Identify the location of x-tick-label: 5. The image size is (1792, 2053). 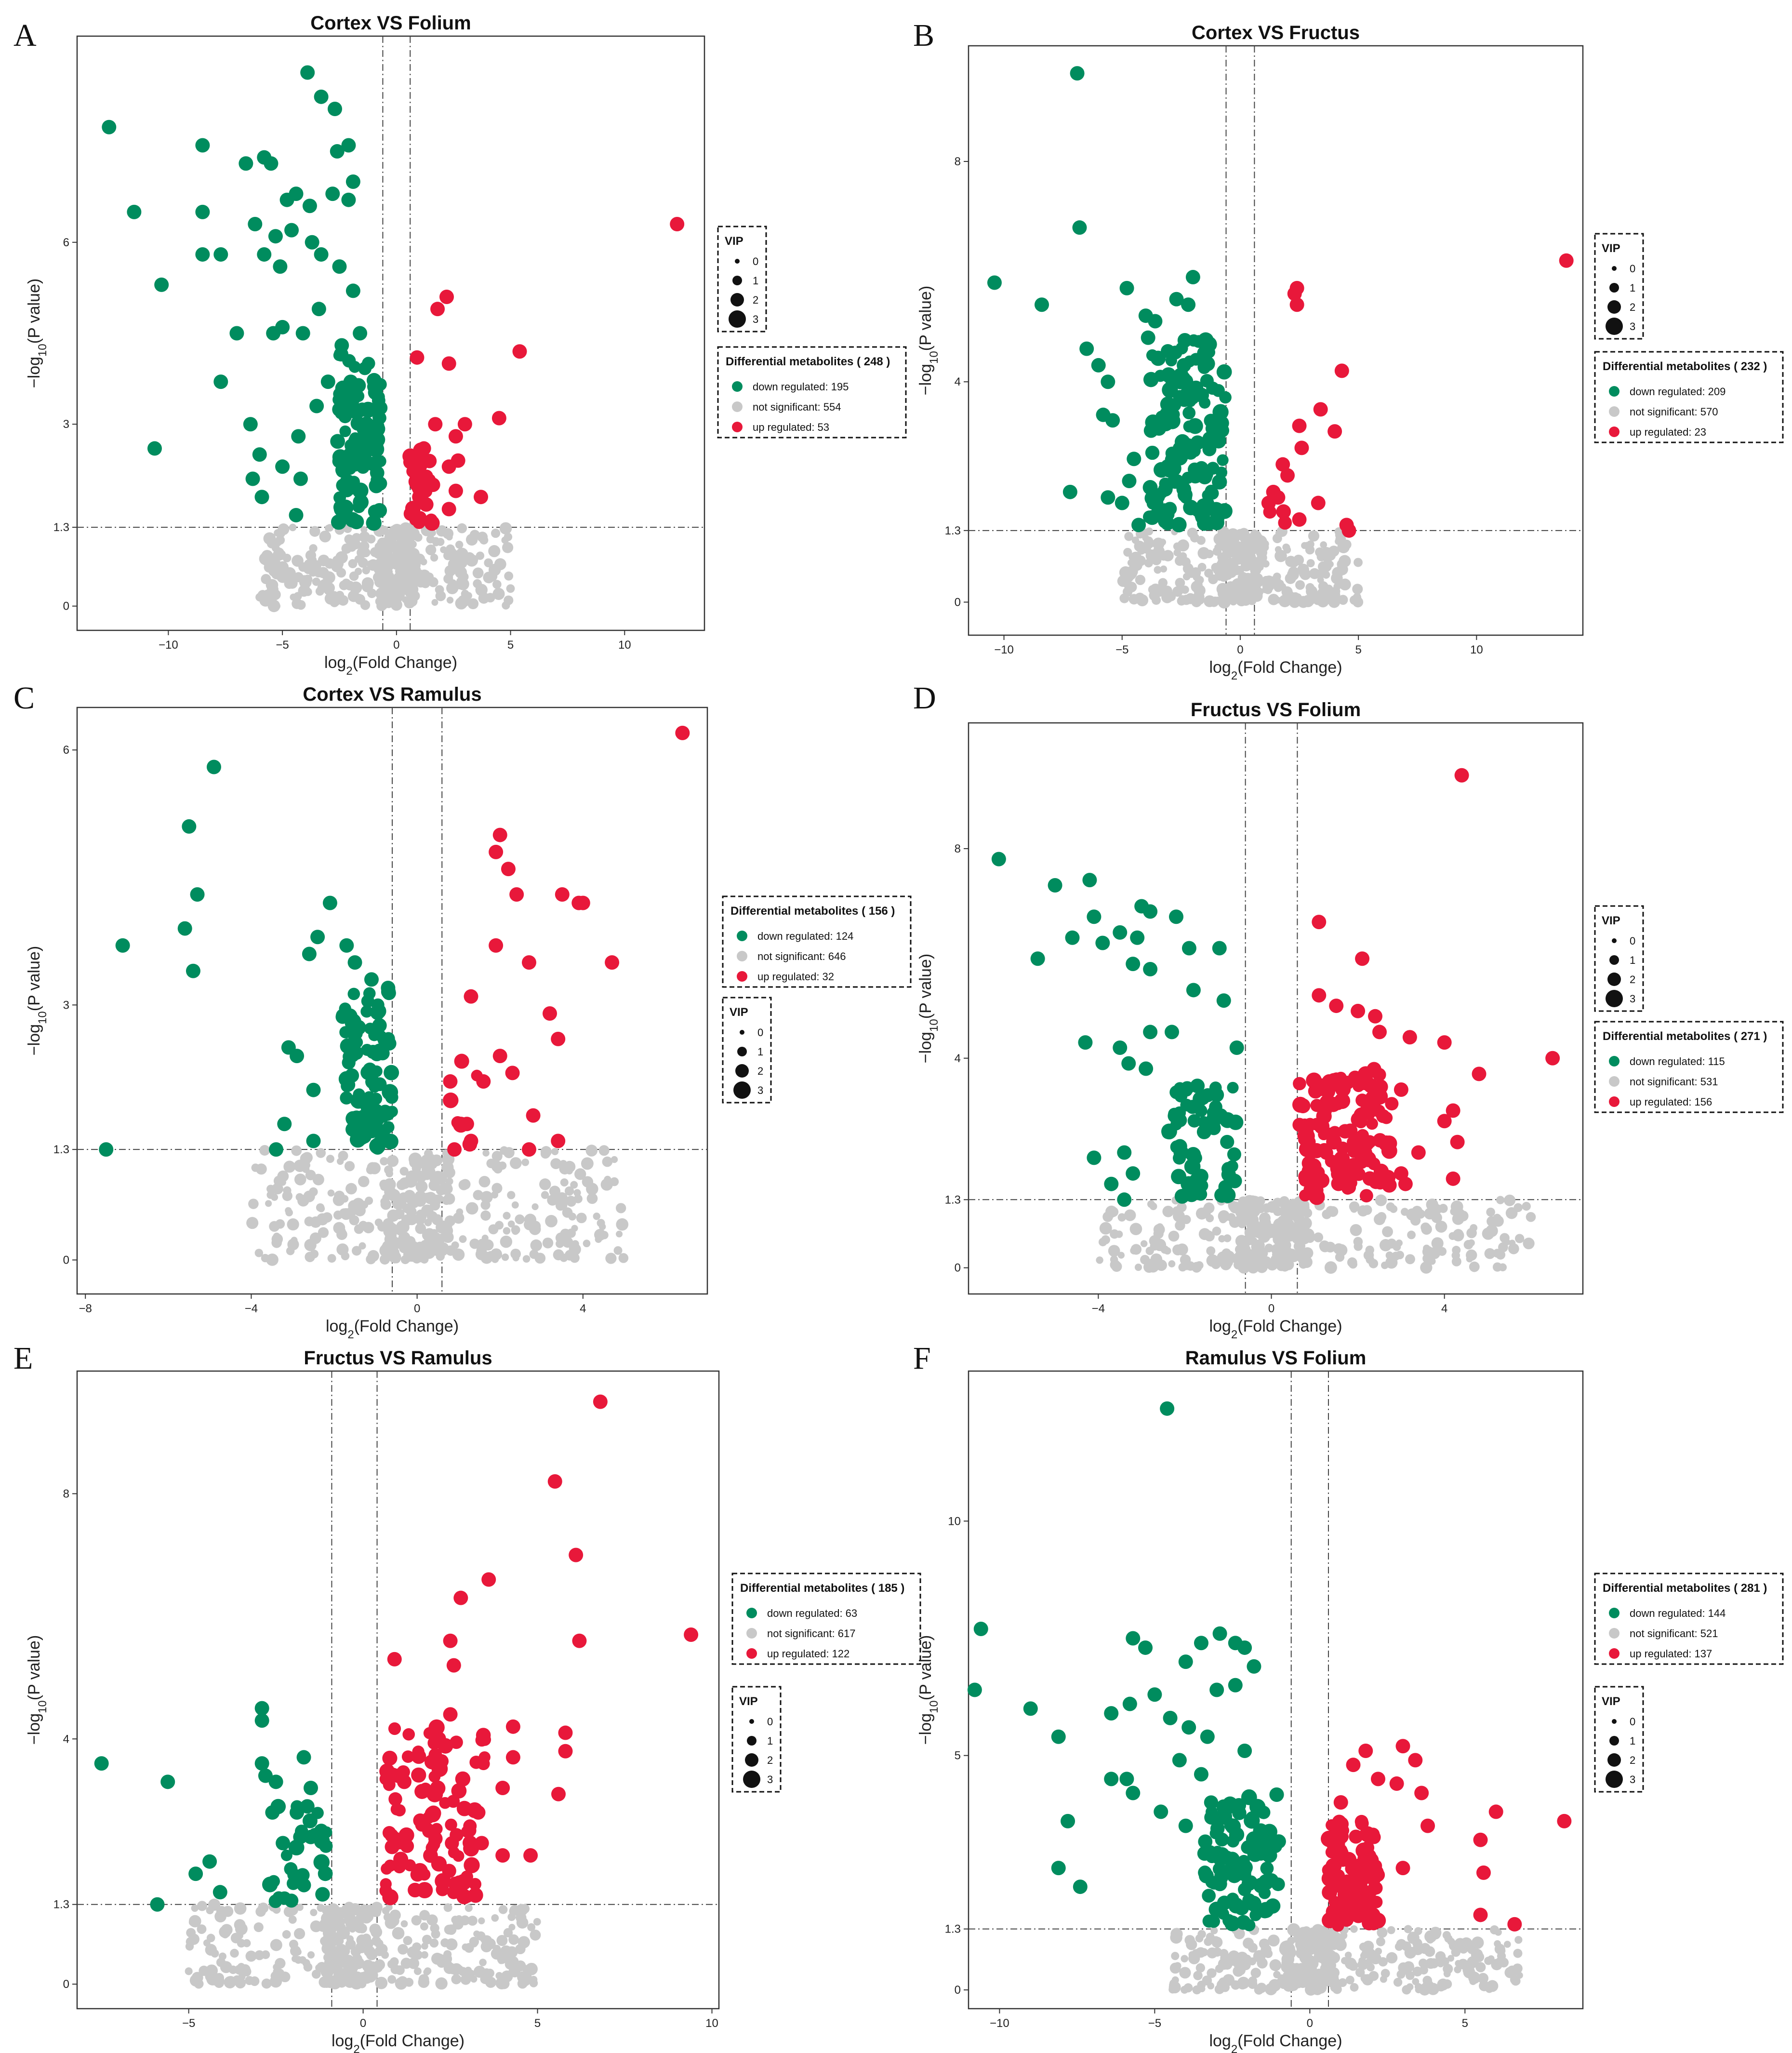
(510, 645).